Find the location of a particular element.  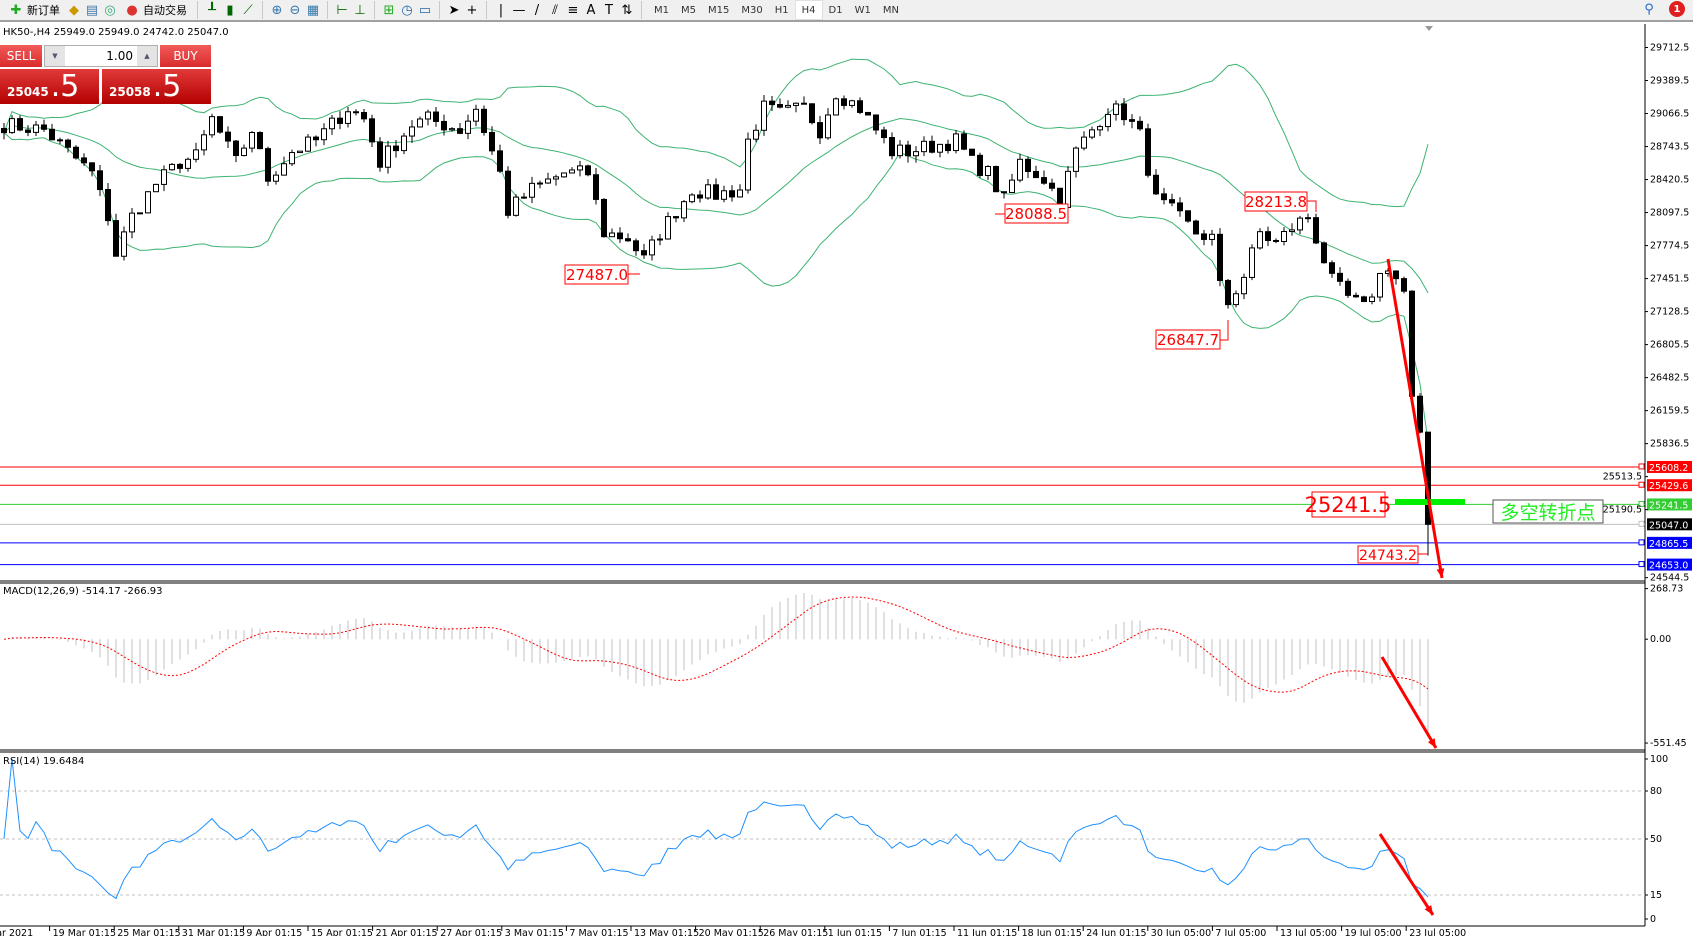

templates-icon: ▭ is located at coordinates (425, 10).